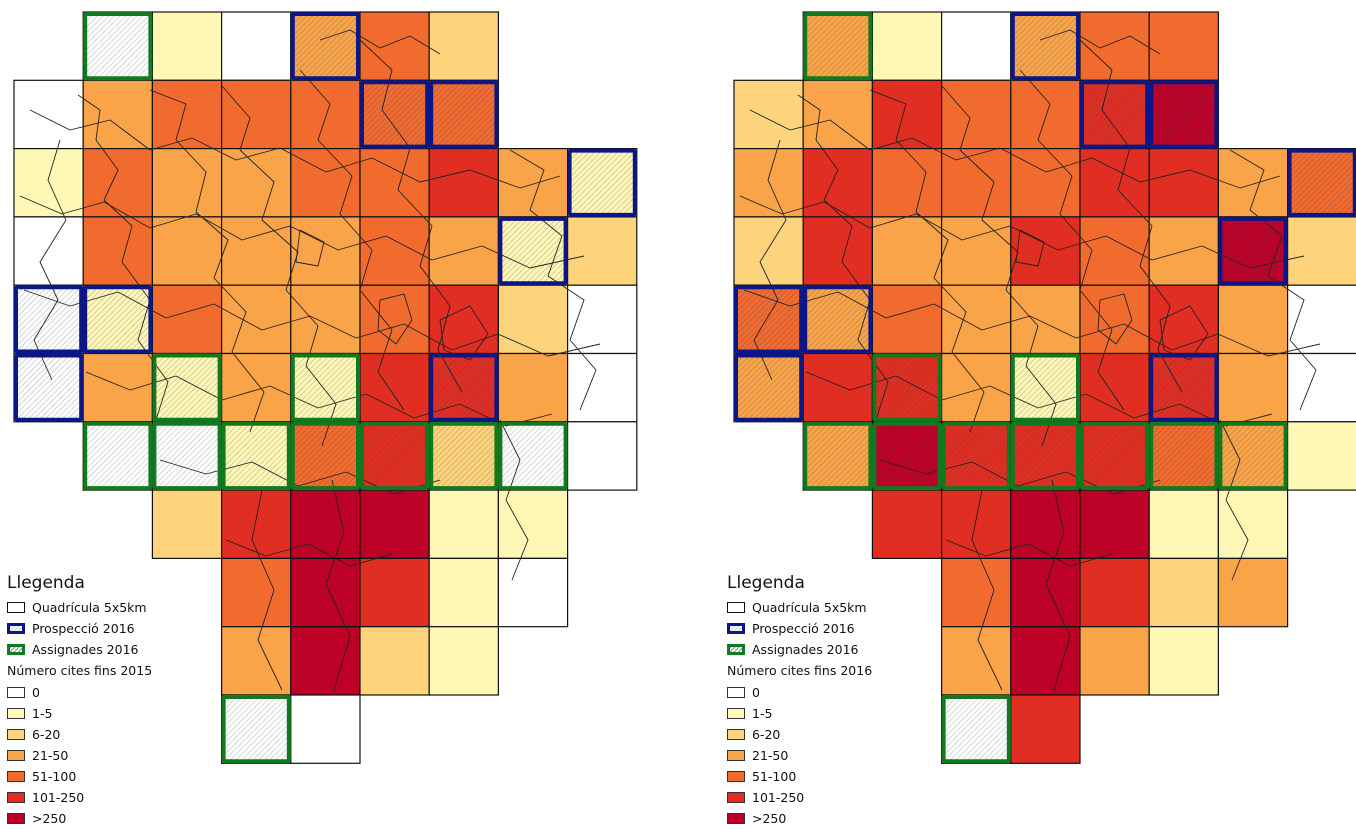  What do you see at coordinates (799, 755) in the screenshot?
I see `legend-class: 21-50` at bounding box center [799, 755].